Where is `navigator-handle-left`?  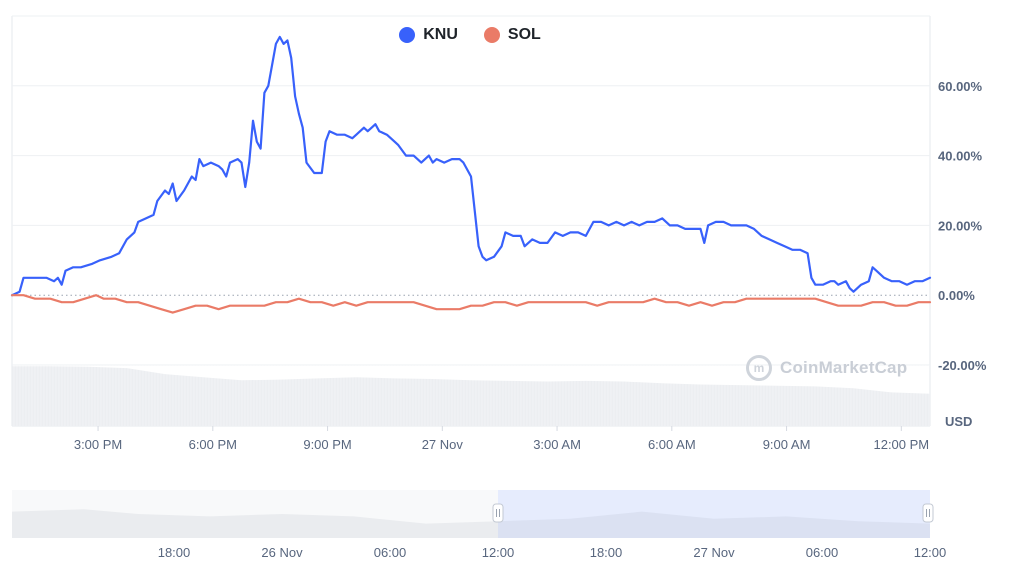 navigator-handle-left is located at coordinates (498, 513).